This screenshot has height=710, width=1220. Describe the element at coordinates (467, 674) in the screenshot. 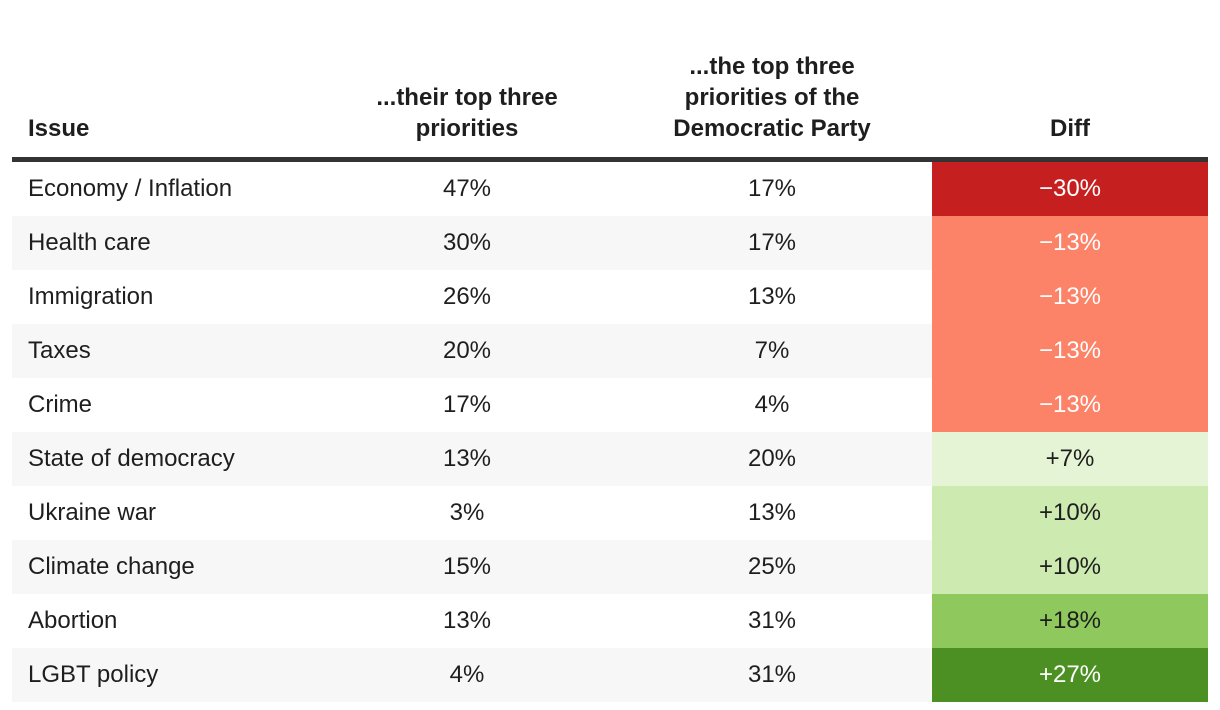

I see `own-priority-cell: 4%` at that location.